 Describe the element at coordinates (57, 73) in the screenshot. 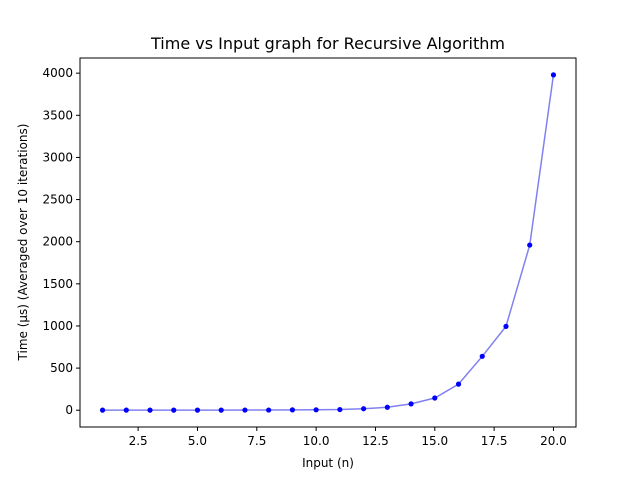

I see `y-tick-label: 4000` at that location.